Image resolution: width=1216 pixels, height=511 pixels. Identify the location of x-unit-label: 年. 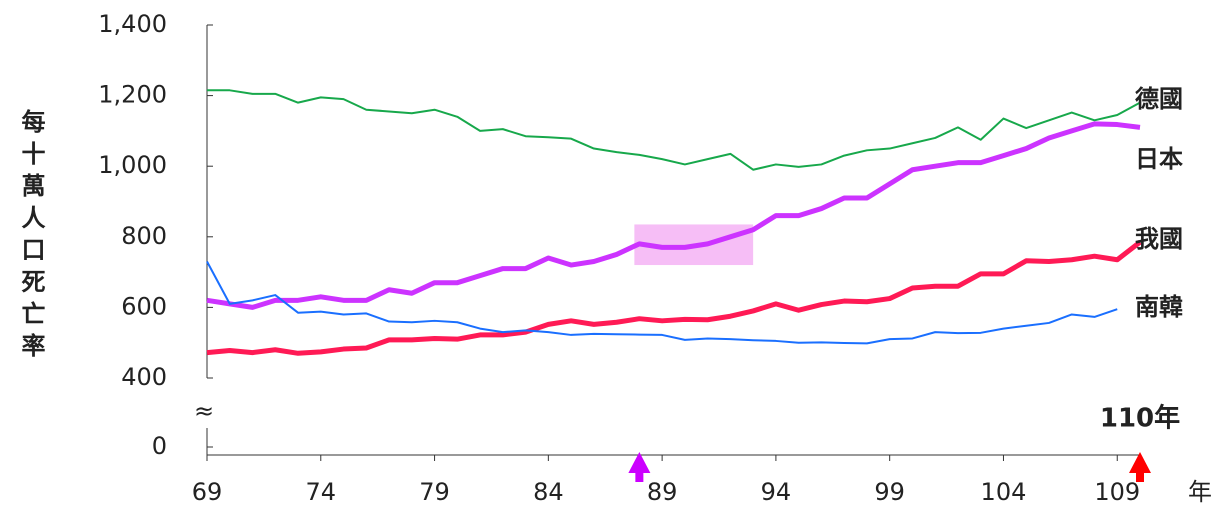
(1200, 492).